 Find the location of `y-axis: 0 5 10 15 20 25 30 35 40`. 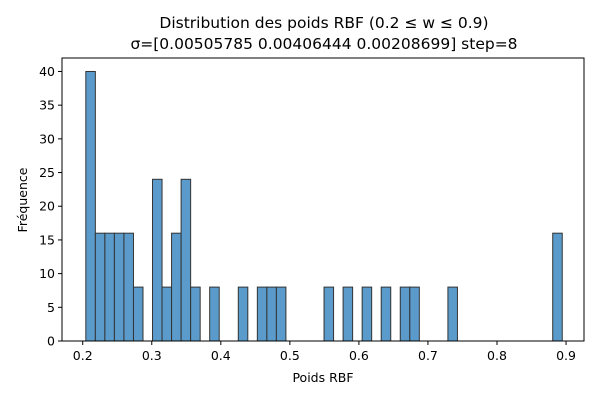

y-axis: 0 5 10 15 20 25 30 35 40 is located at coordinates (50, 206).